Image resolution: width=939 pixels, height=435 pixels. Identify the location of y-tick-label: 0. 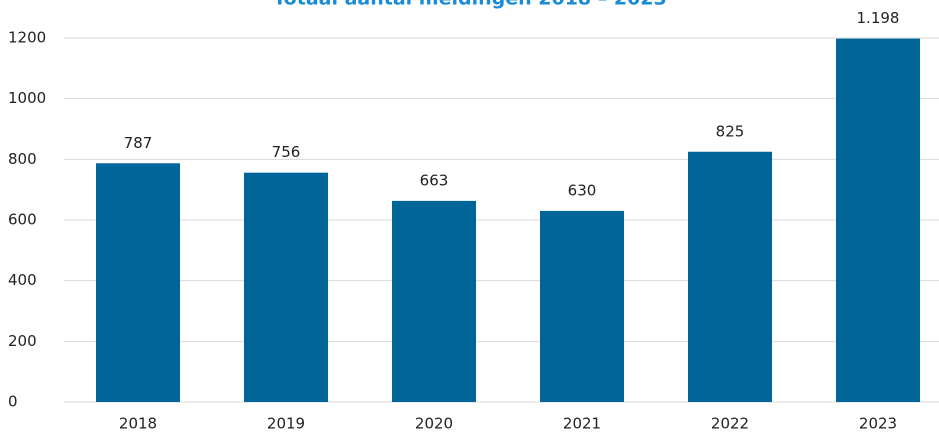
(13, 402).